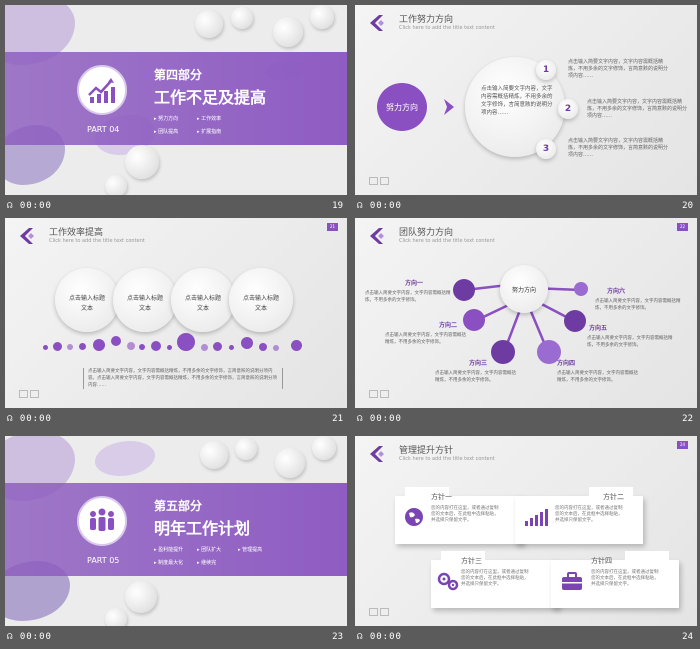 This screenshot has width=700, height=649. What do you see at coordinates (176, 207) in the screenshot?
I see `slide-footer: ☊ 00:00 19` at bounding box center [176, 207].